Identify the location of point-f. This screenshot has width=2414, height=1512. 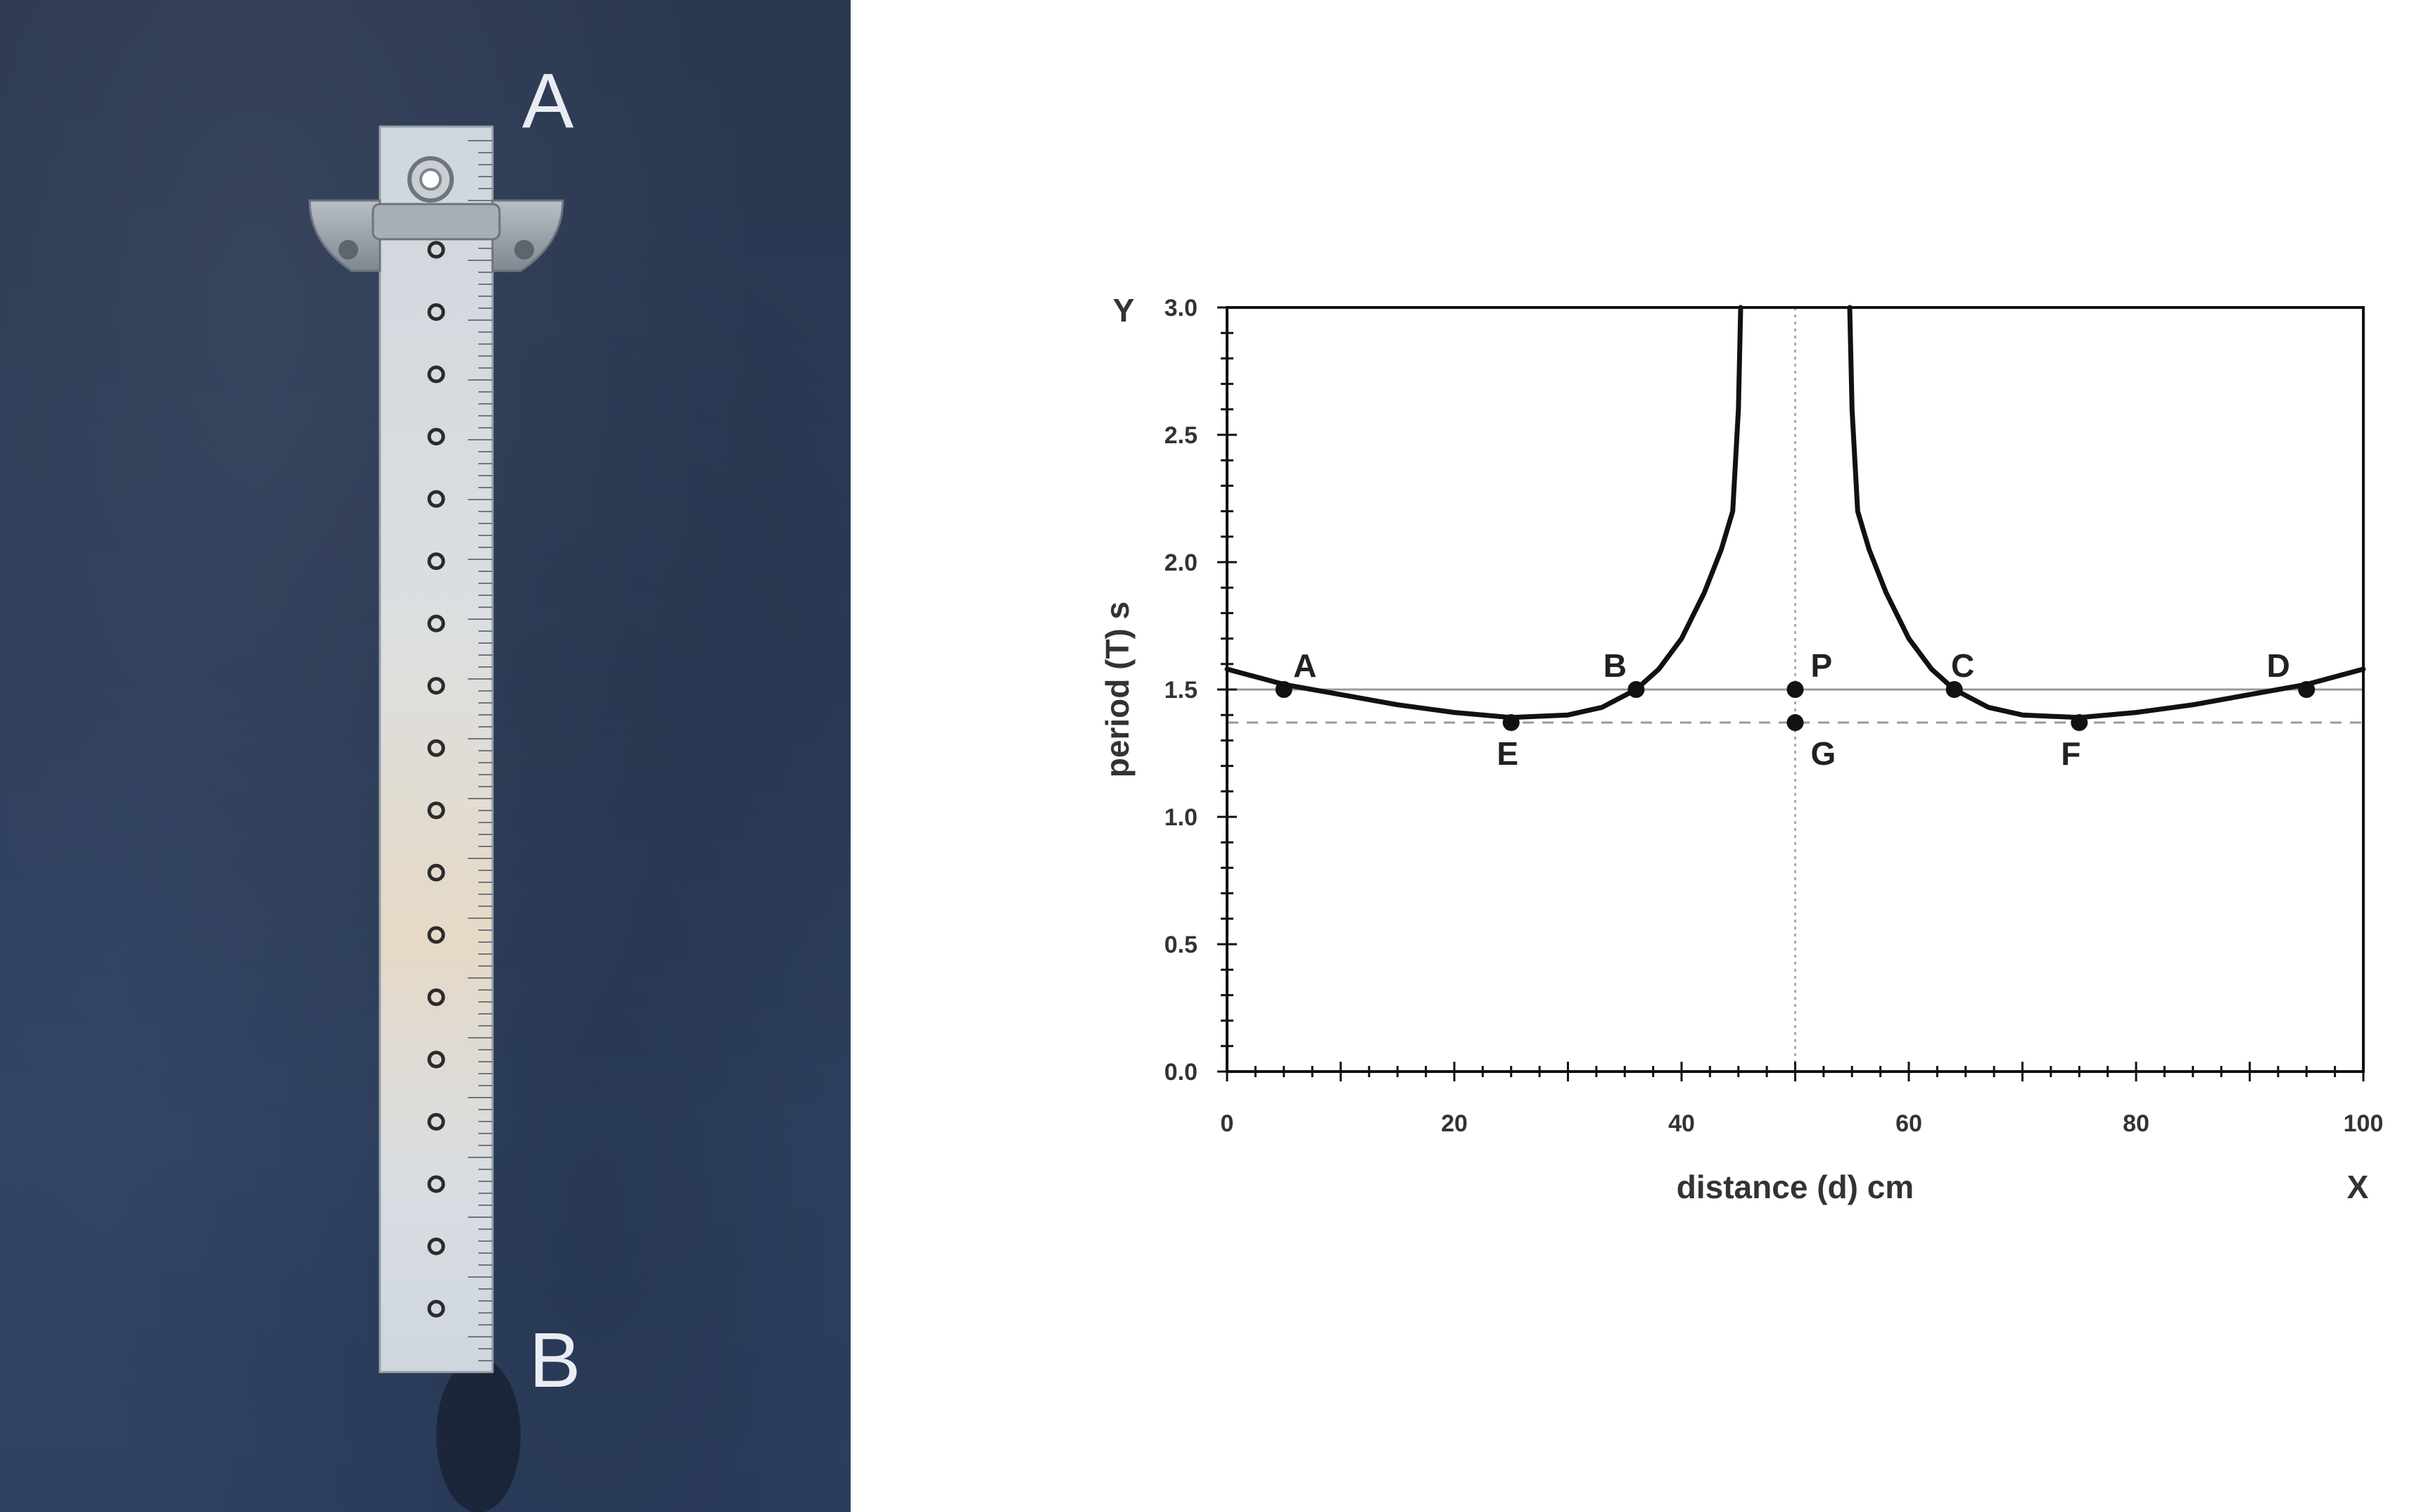
(2079, 723).